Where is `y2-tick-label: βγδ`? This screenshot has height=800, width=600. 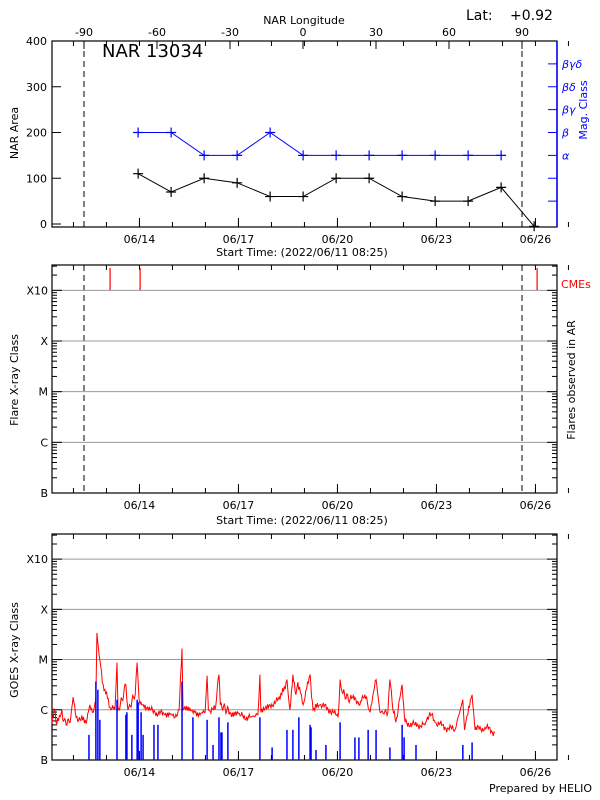 y2-tick-label: βγδ is located at coordinates (572, 64).